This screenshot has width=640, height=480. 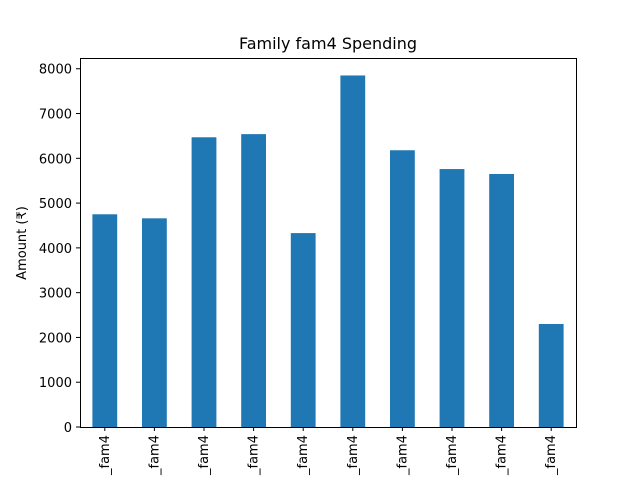 What do you see at coordinates (55, 383) in the screenshot?
I see `y-tick-label-1: 1000` at bounding box center [55, 383].